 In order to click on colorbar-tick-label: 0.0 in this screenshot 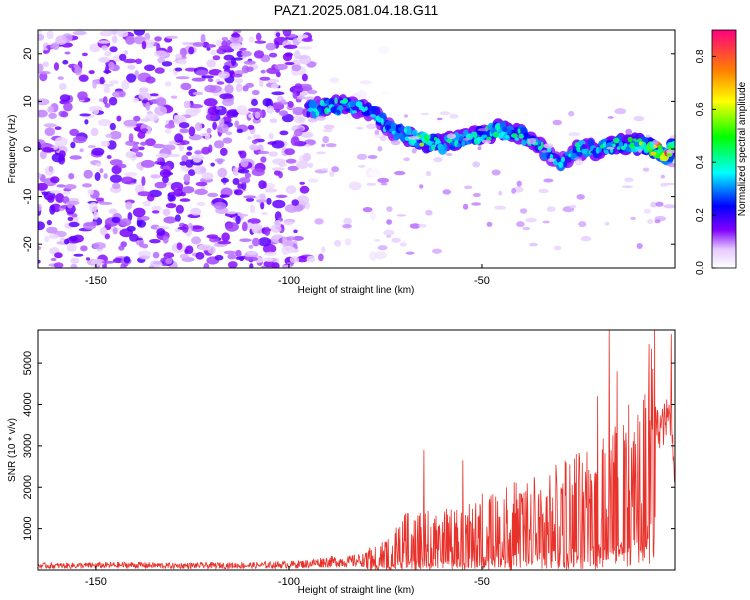, I will do `click(700, 268)`.